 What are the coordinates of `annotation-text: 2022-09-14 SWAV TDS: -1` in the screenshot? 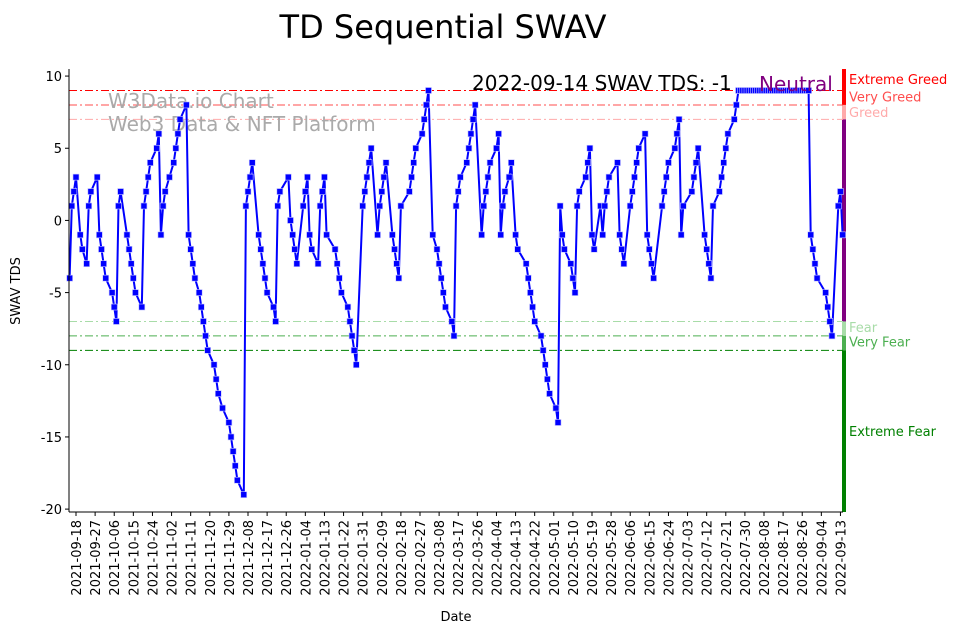 It's located at (602, 83).